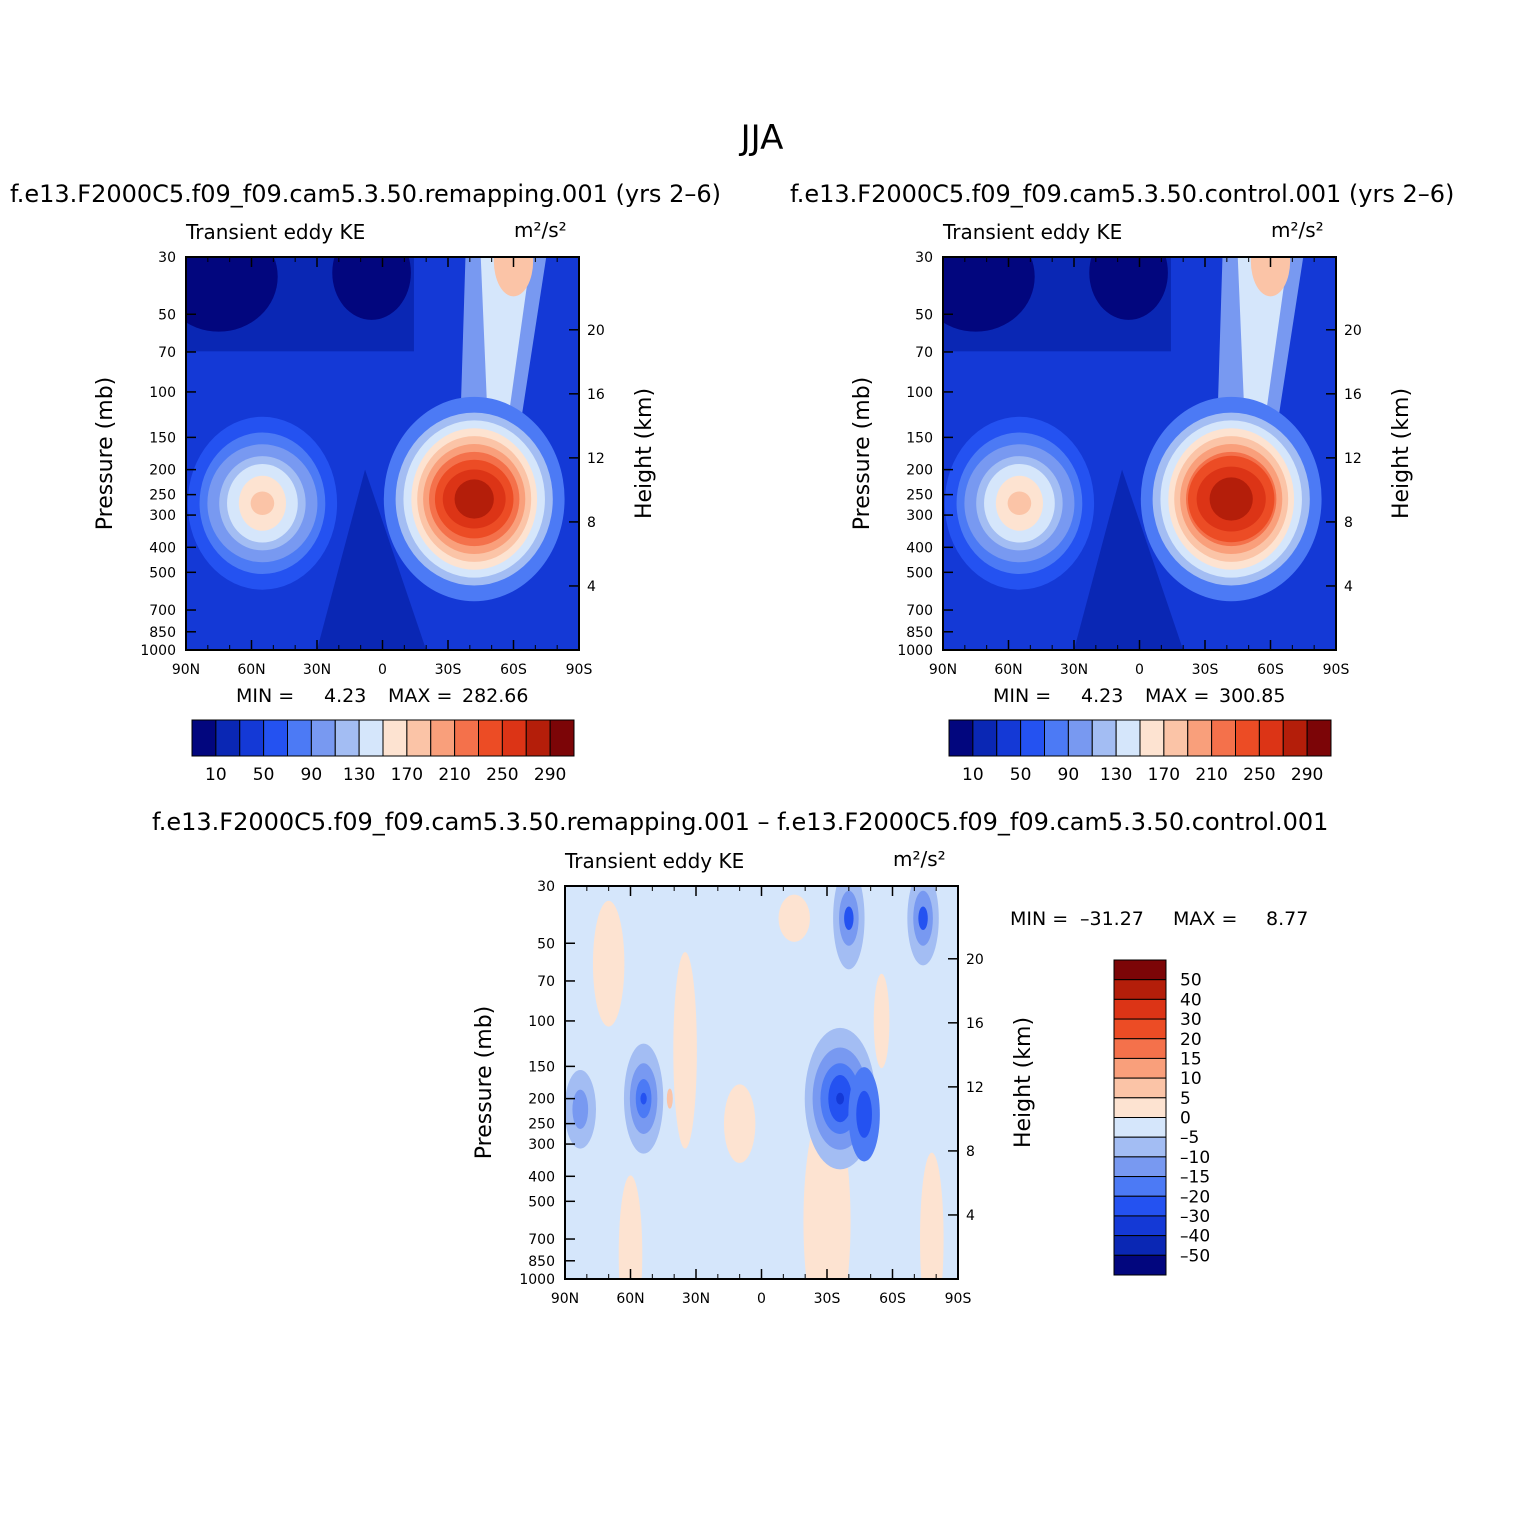  What do you see at coordinates (1185, 1119) in the screenshot?
I see `colorbar-label: 0` at bounding box center [1185, 1119].